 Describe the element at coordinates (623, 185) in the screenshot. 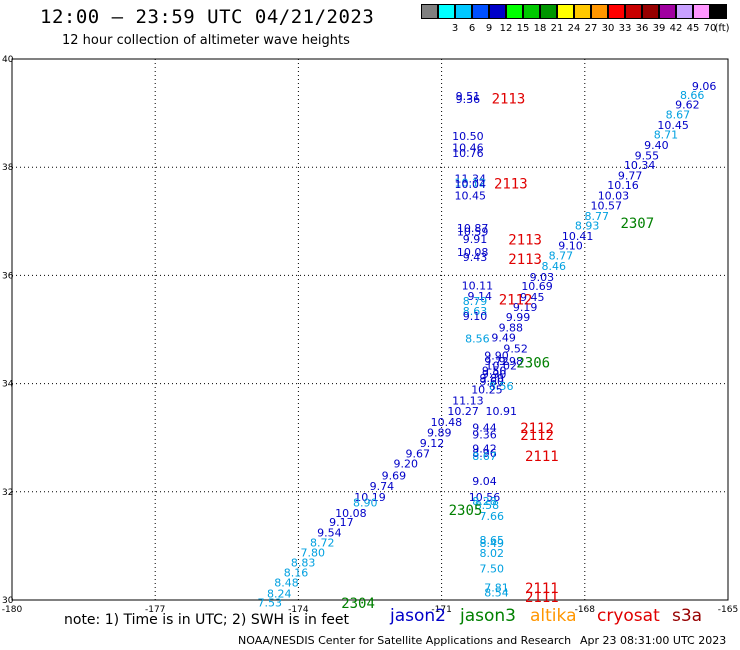

I see `wave-height-label: 10.16` at that location.